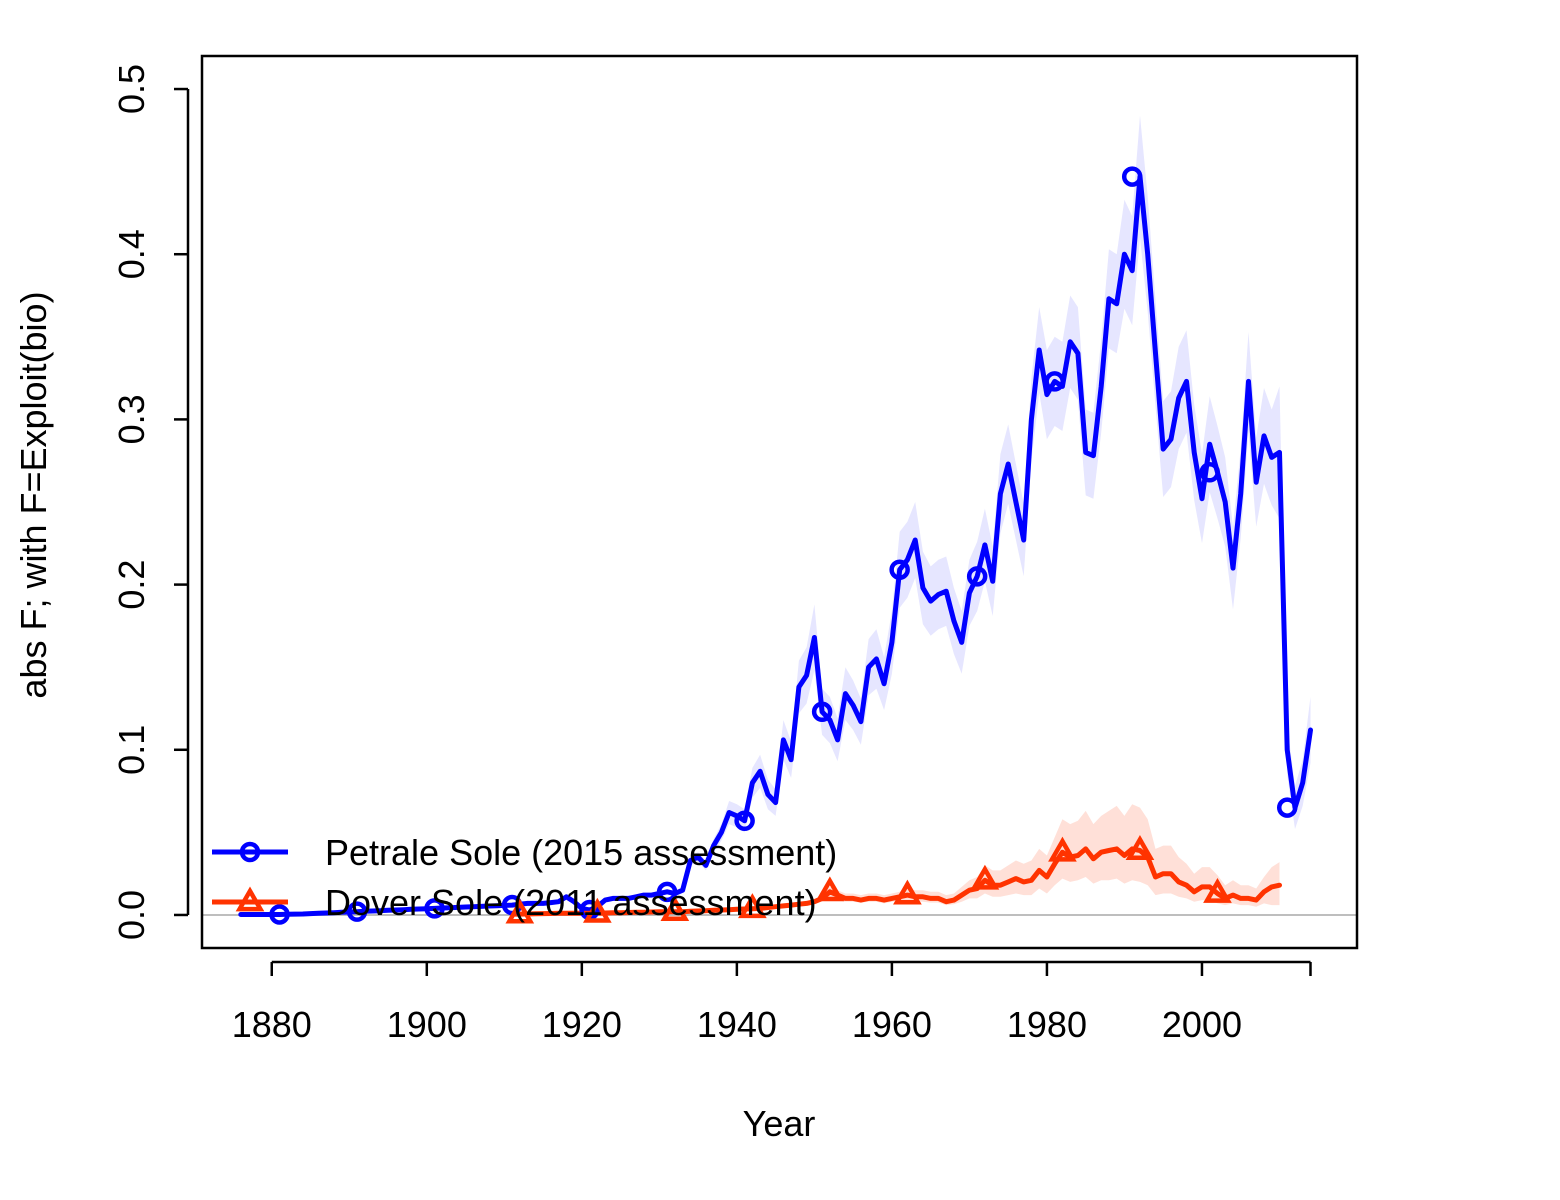 The width and height of the screenshot is (1560, 1200). Describe the element at coordinates (582, 1024) in the screenshot. I see `x-tick-label: 1920` at that location.